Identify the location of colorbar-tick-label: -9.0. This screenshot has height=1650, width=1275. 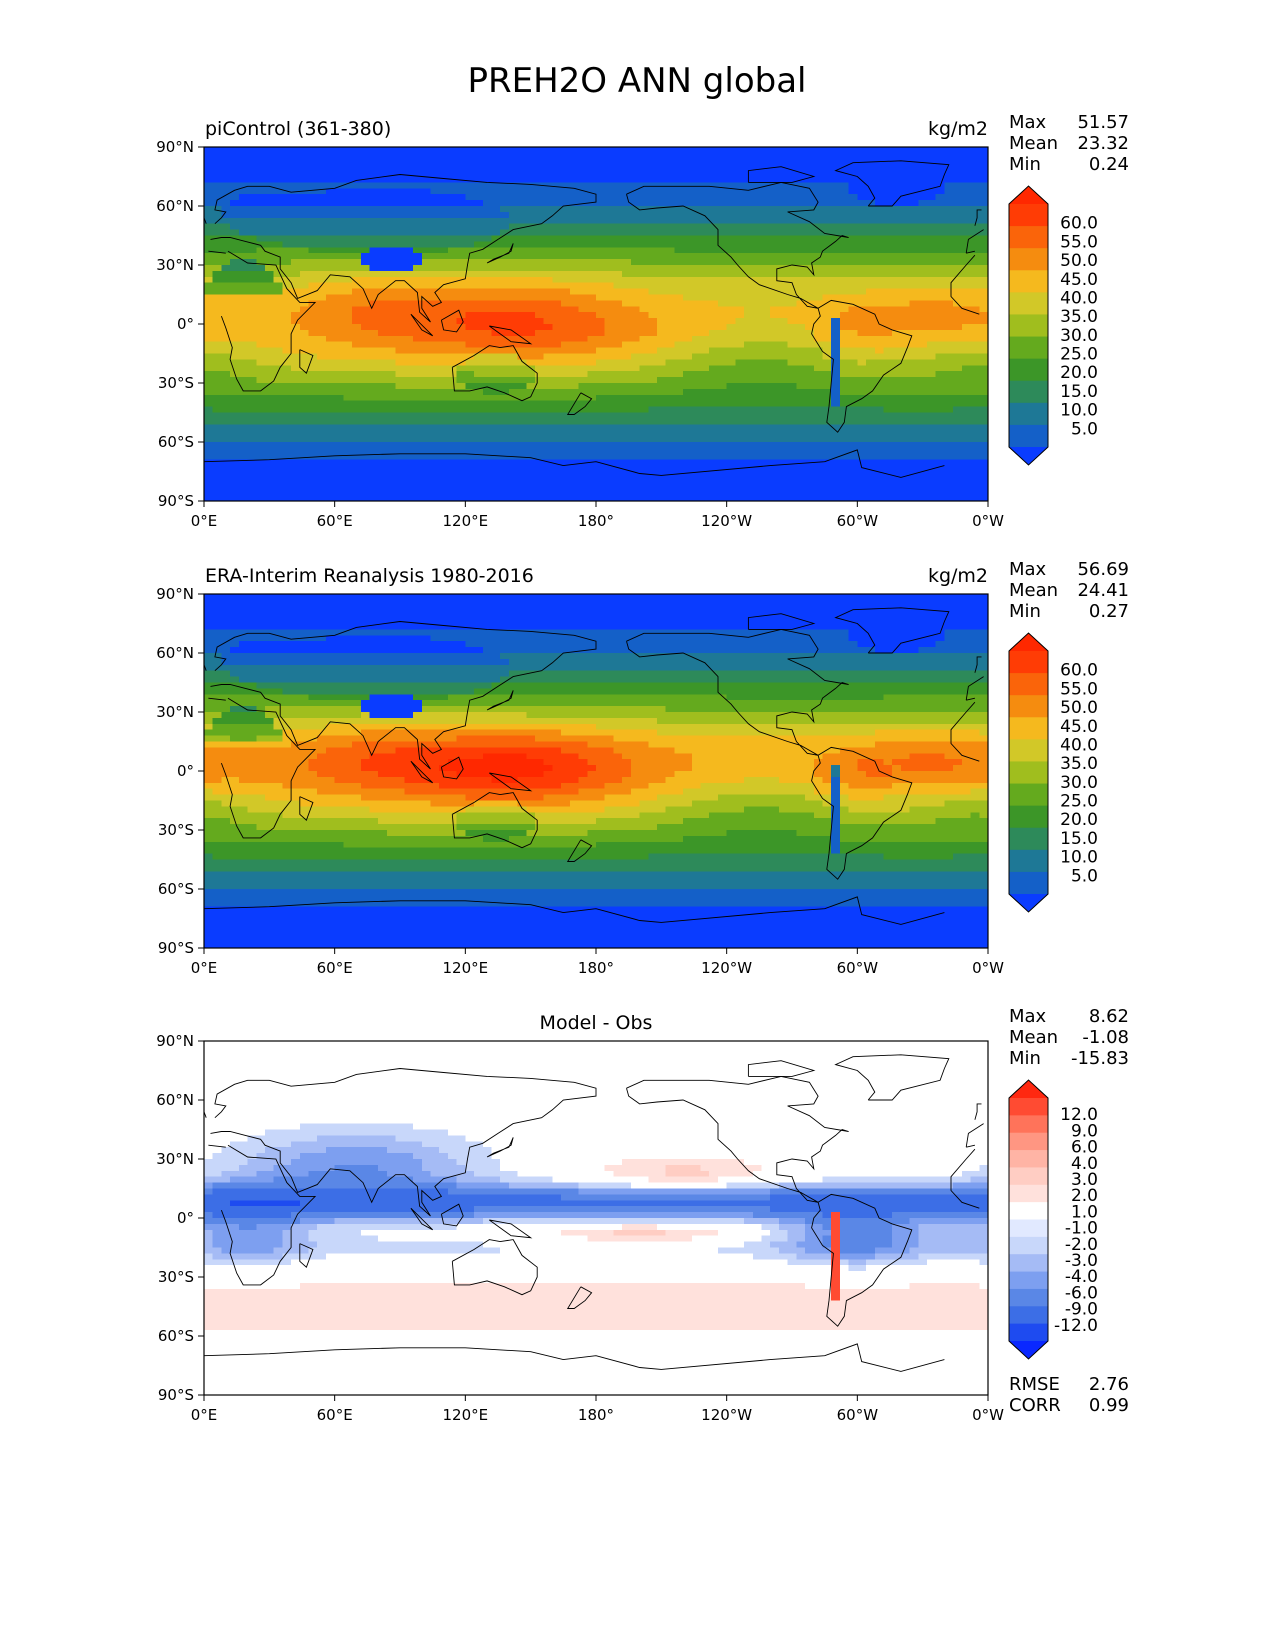
(1081, 1310).